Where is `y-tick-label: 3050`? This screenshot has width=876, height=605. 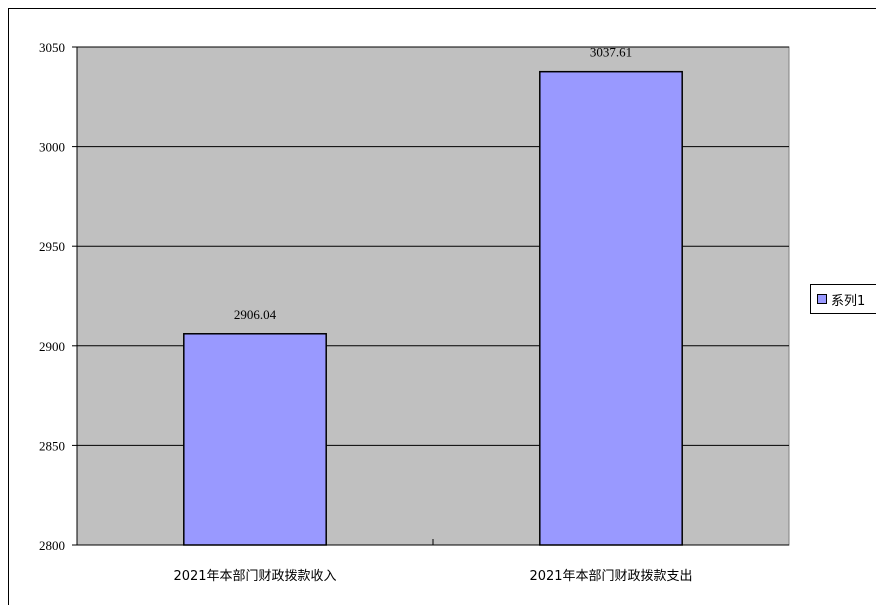 y-tick-label: 3050 is located at coordinates (52, 47).